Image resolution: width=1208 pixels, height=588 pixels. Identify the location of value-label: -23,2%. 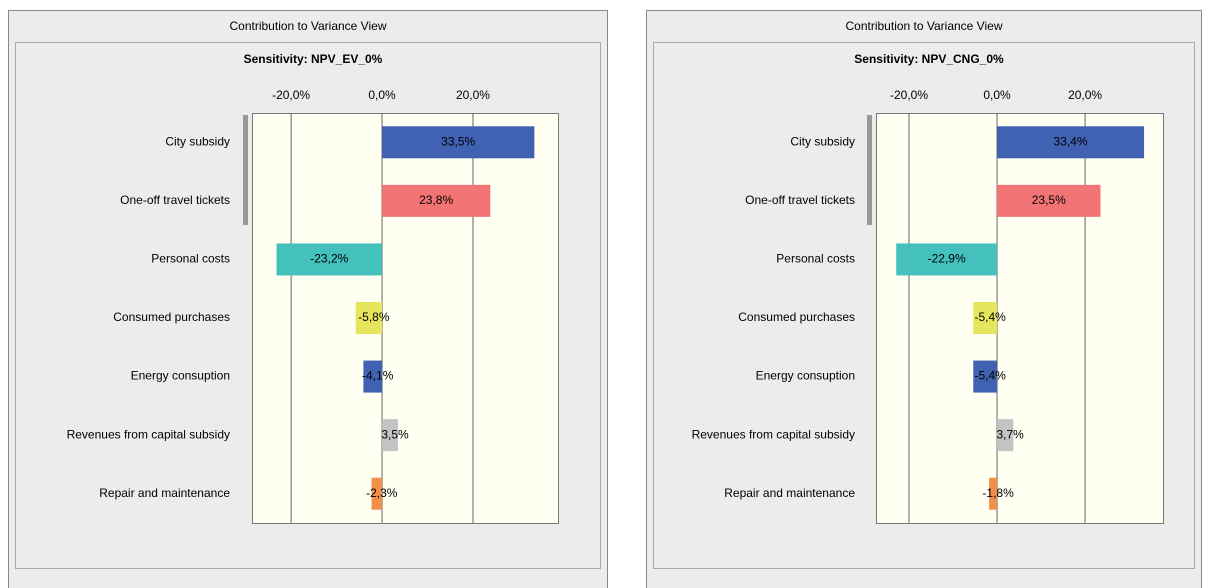
(329, 259).